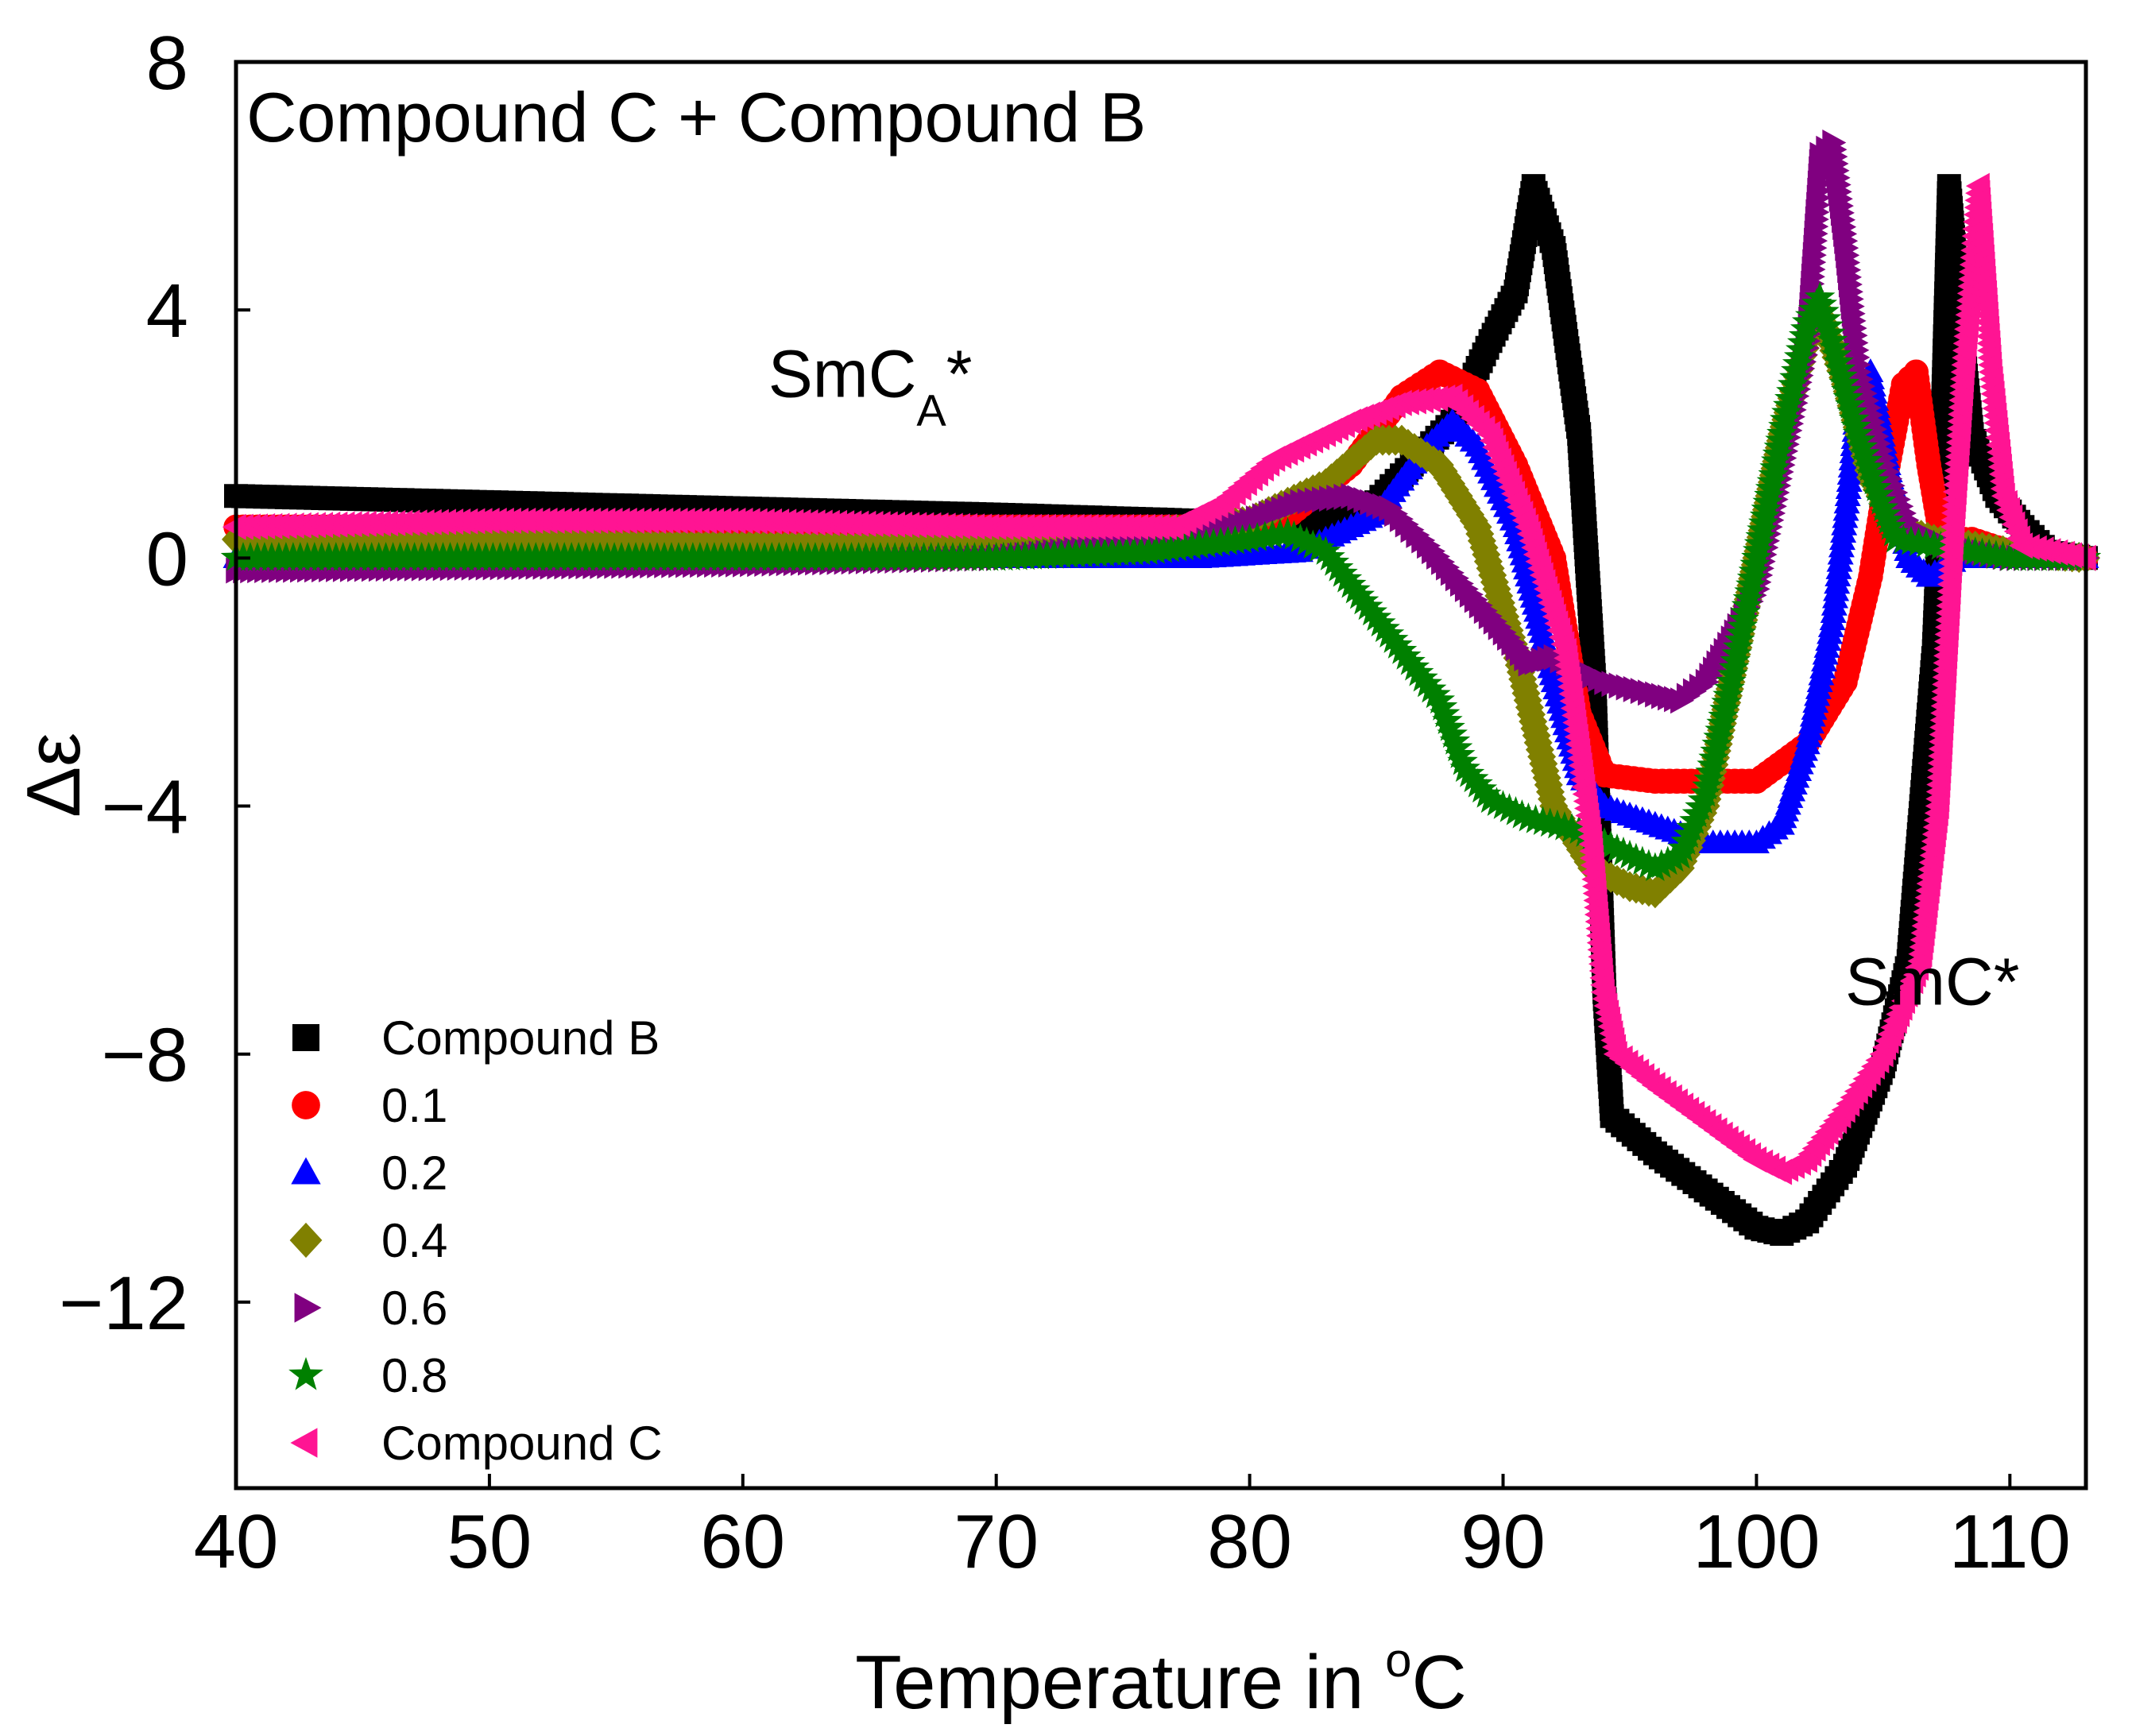 The width and height of the screenshot is (2132, 1736). Describe the element at coordinates (1932, 981) in the screenshot. I see `annotation-smc: SmC*` at that location.